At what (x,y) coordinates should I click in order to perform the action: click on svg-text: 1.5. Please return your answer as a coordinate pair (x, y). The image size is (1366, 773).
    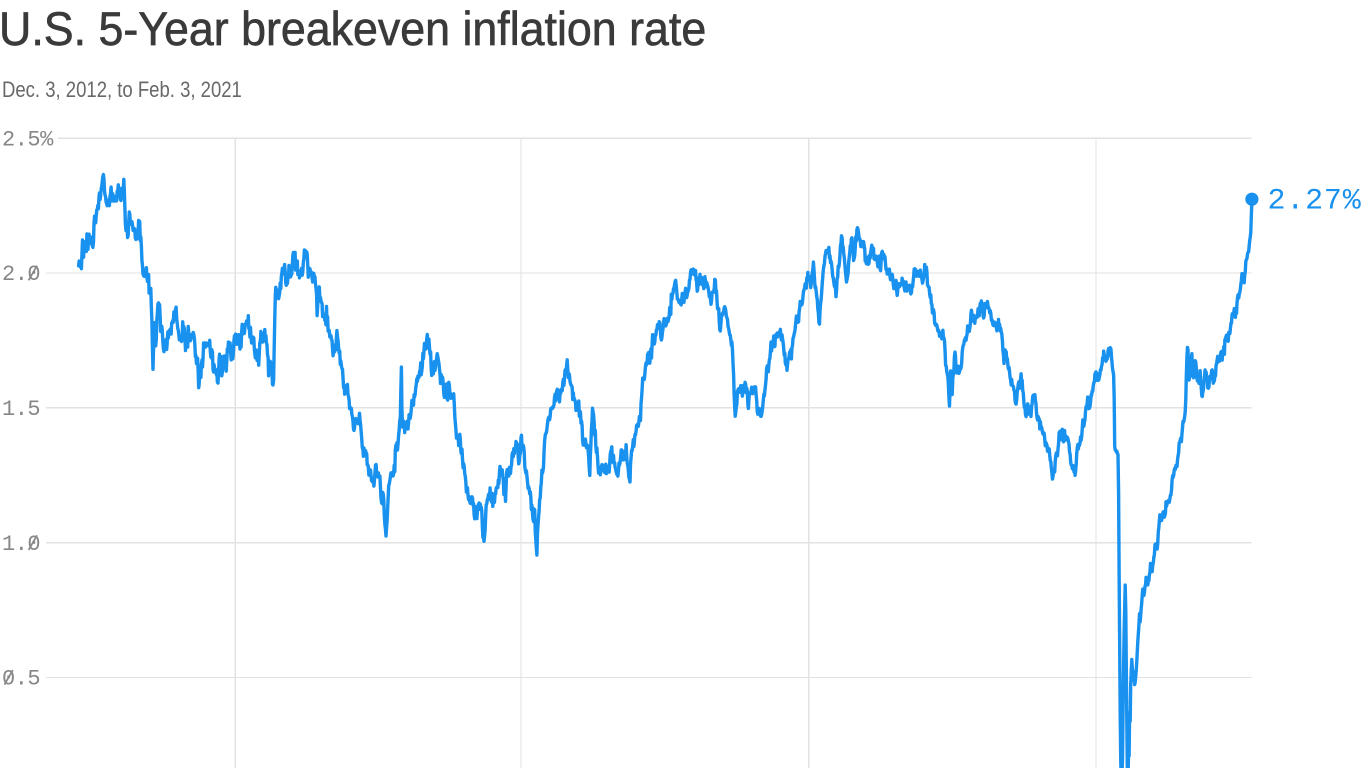
    Looking at the image, I should click on (21, 409).